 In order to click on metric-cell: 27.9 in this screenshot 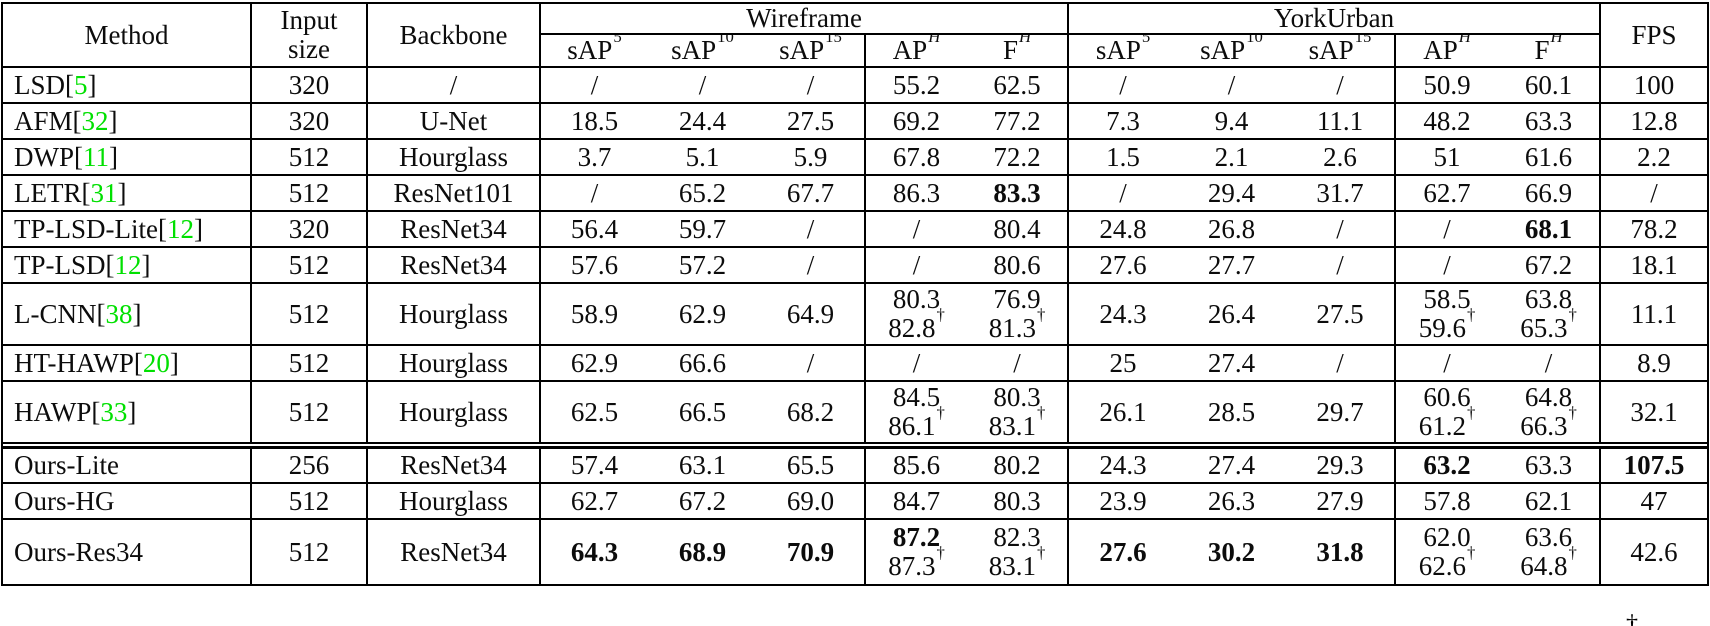, I will do `click(1341, 501)`.